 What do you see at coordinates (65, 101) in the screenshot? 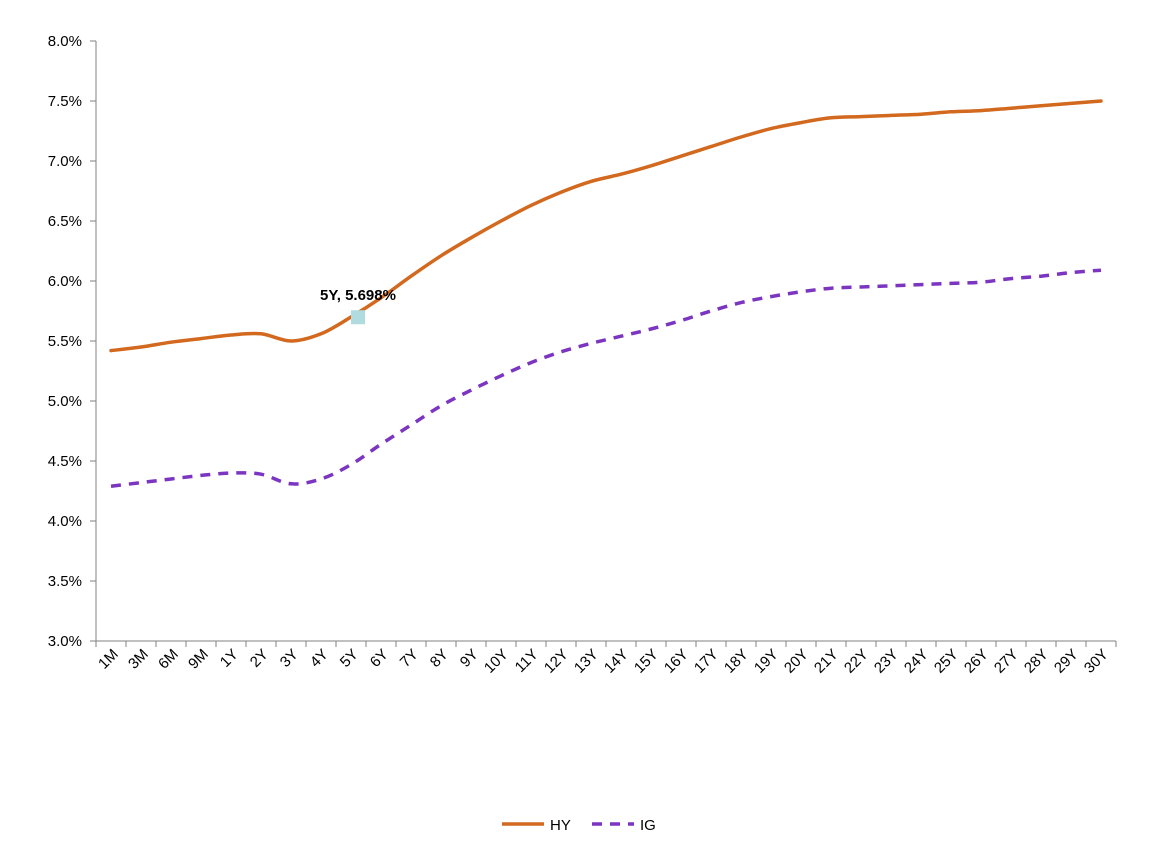
I see `y-tick-label: 7.5%` at bounding box center [65, 101].